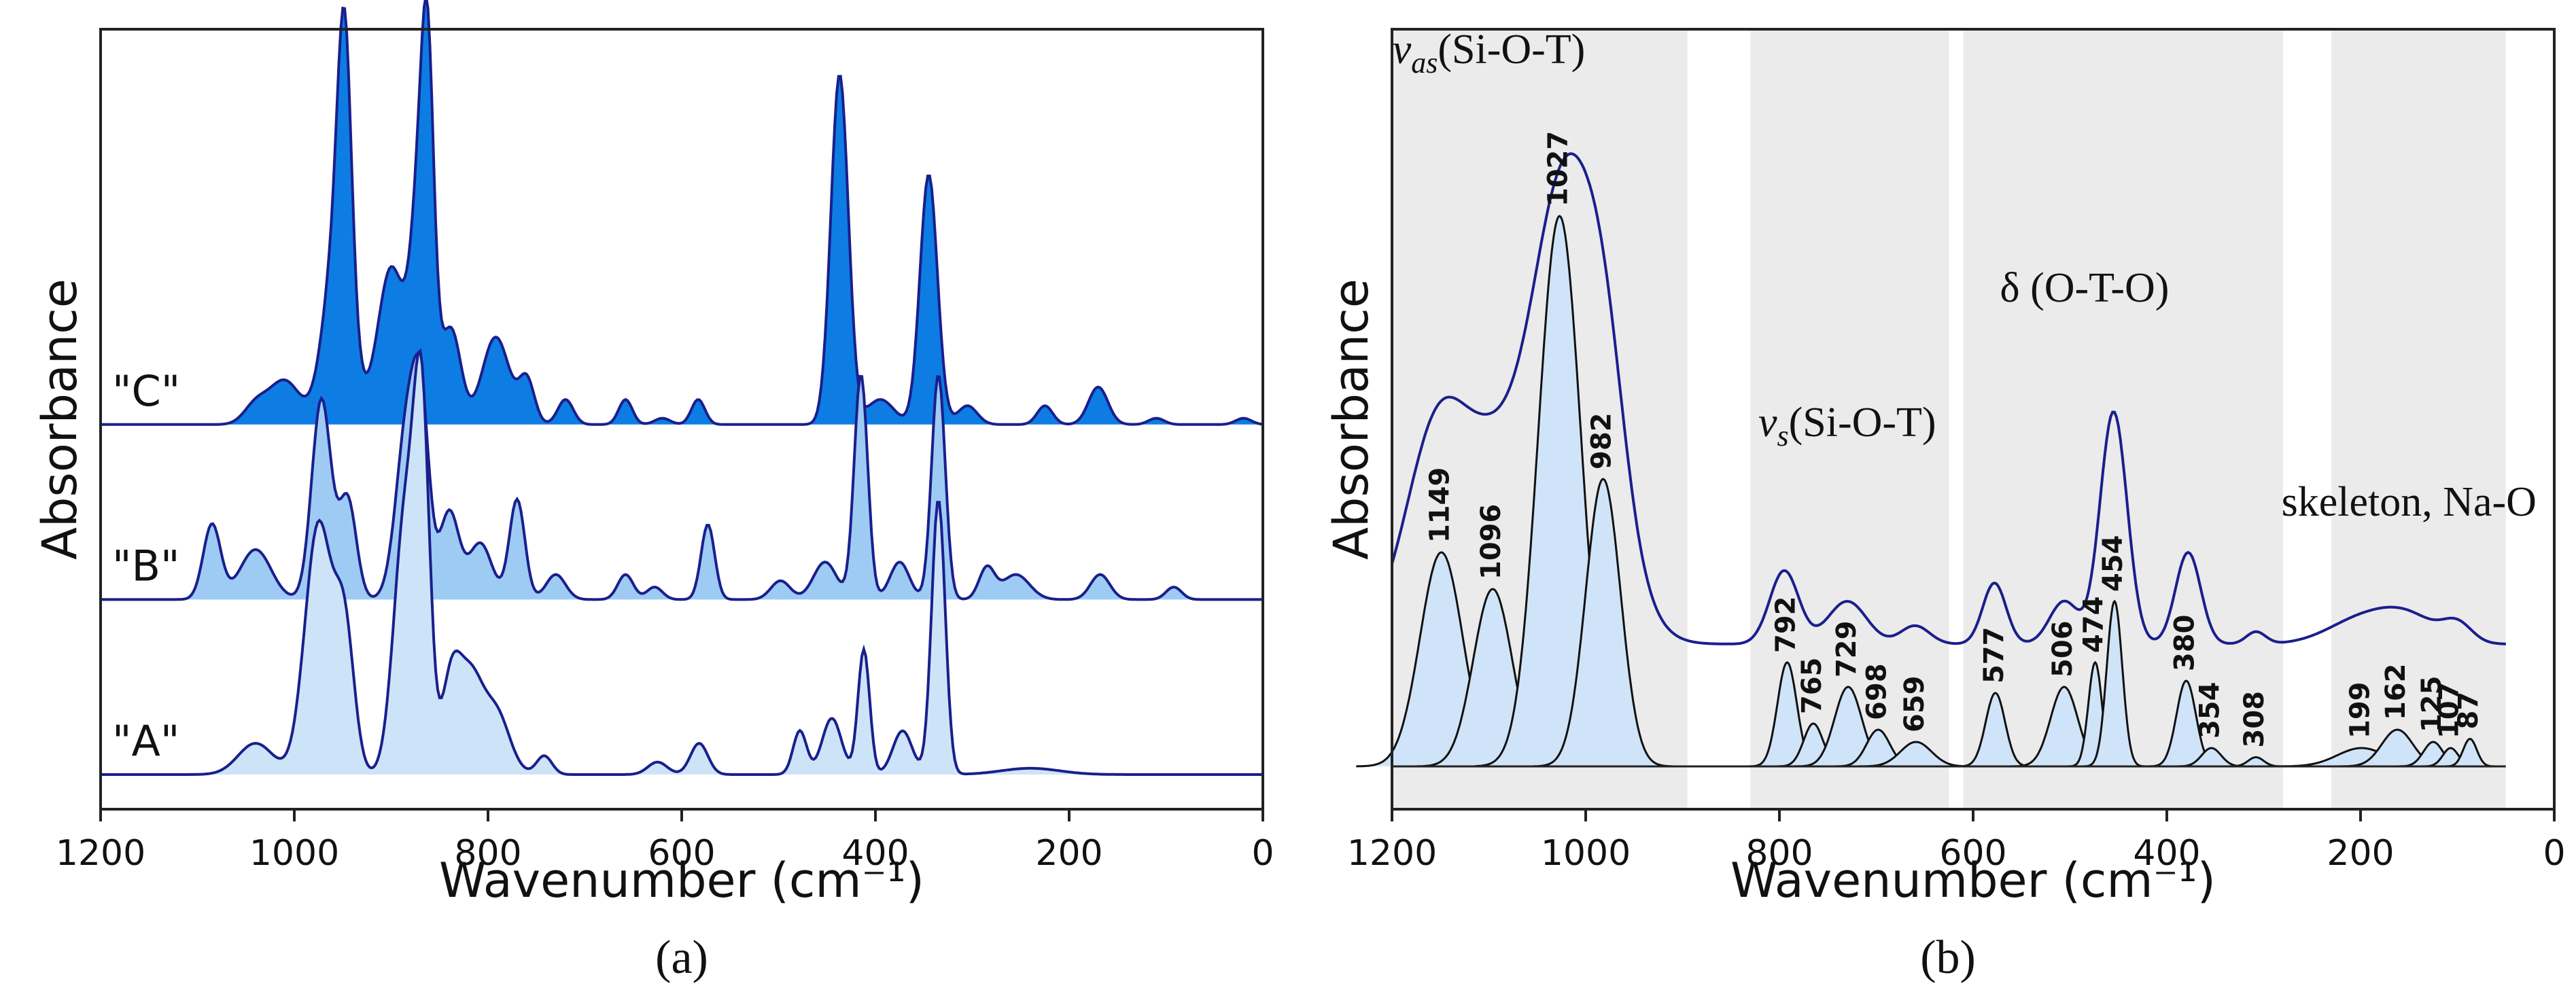 This screenshot has height=994, width=2576. What do you see at coordinates (2210, 710) in the screenshot?
I see `peak-label: 354` at bounding box center [2210, 710].